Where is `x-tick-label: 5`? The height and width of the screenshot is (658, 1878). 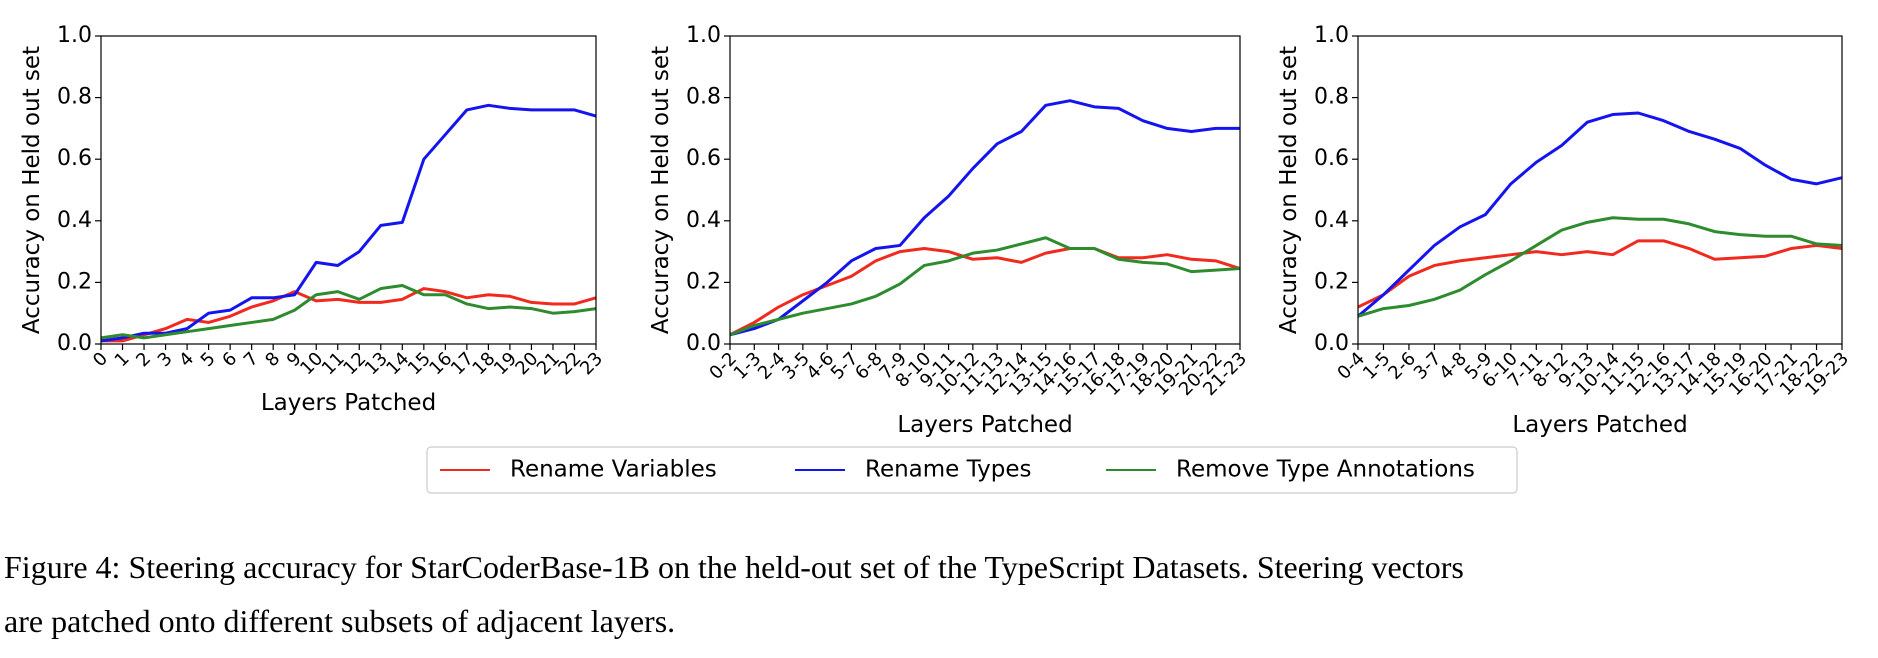 x-tick-label: 5 is located at coordinates (208, 359).